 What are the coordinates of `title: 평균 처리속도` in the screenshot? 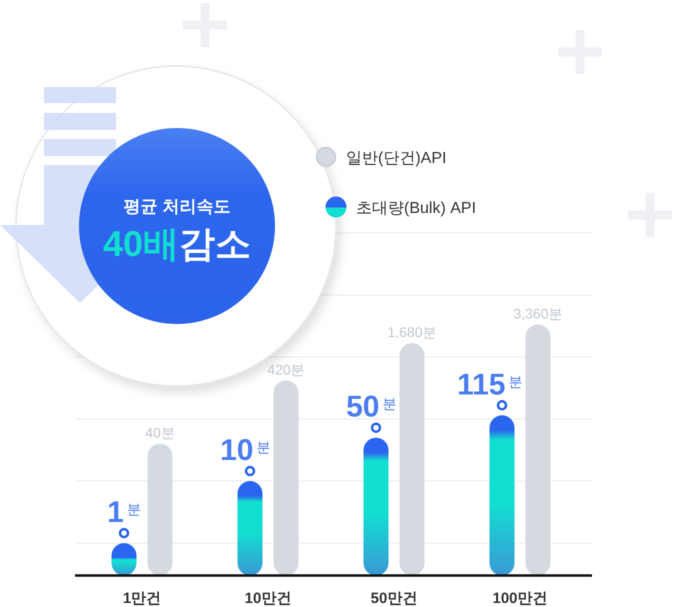 It's located at (177, 206).